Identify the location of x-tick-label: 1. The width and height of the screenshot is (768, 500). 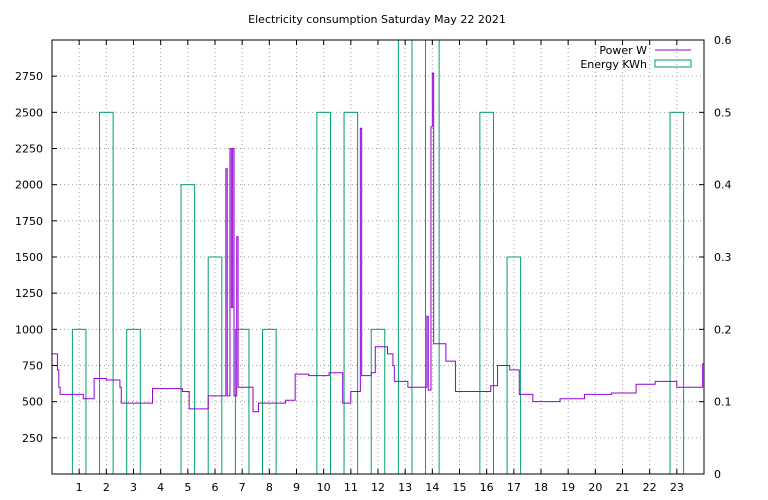
(79, 487).